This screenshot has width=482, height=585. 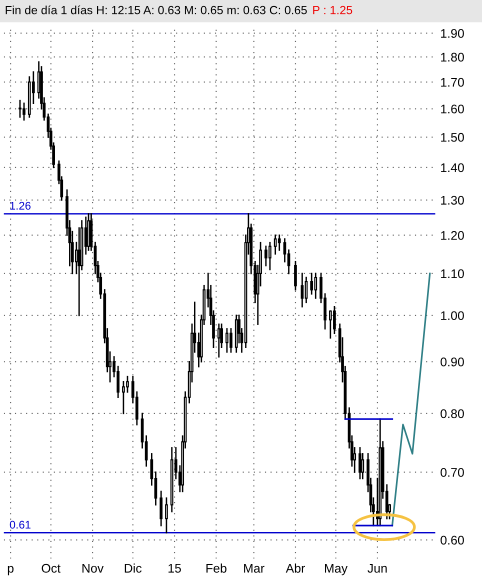 What do you see at coordinates (174, 568) in the screenshot?
I see `x-tick-label: 15` at bounding box center [174, 568].